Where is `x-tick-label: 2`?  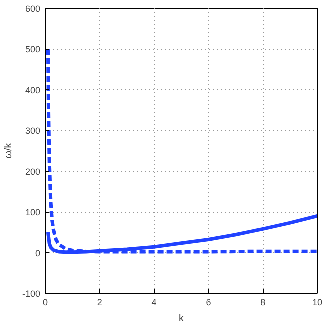
x-tick-label: 2 is located at coordinates (99, 303).